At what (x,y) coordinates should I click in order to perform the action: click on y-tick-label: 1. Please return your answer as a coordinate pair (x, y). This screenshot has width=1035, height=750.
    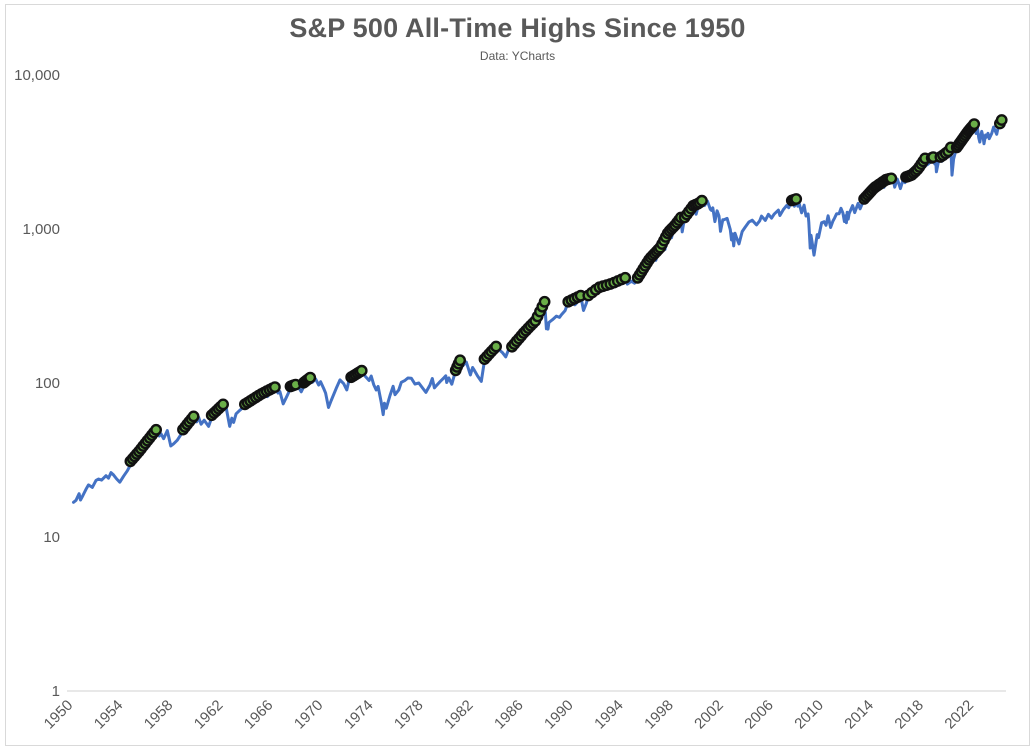
    Looking at the image, I should click on (56, 691).